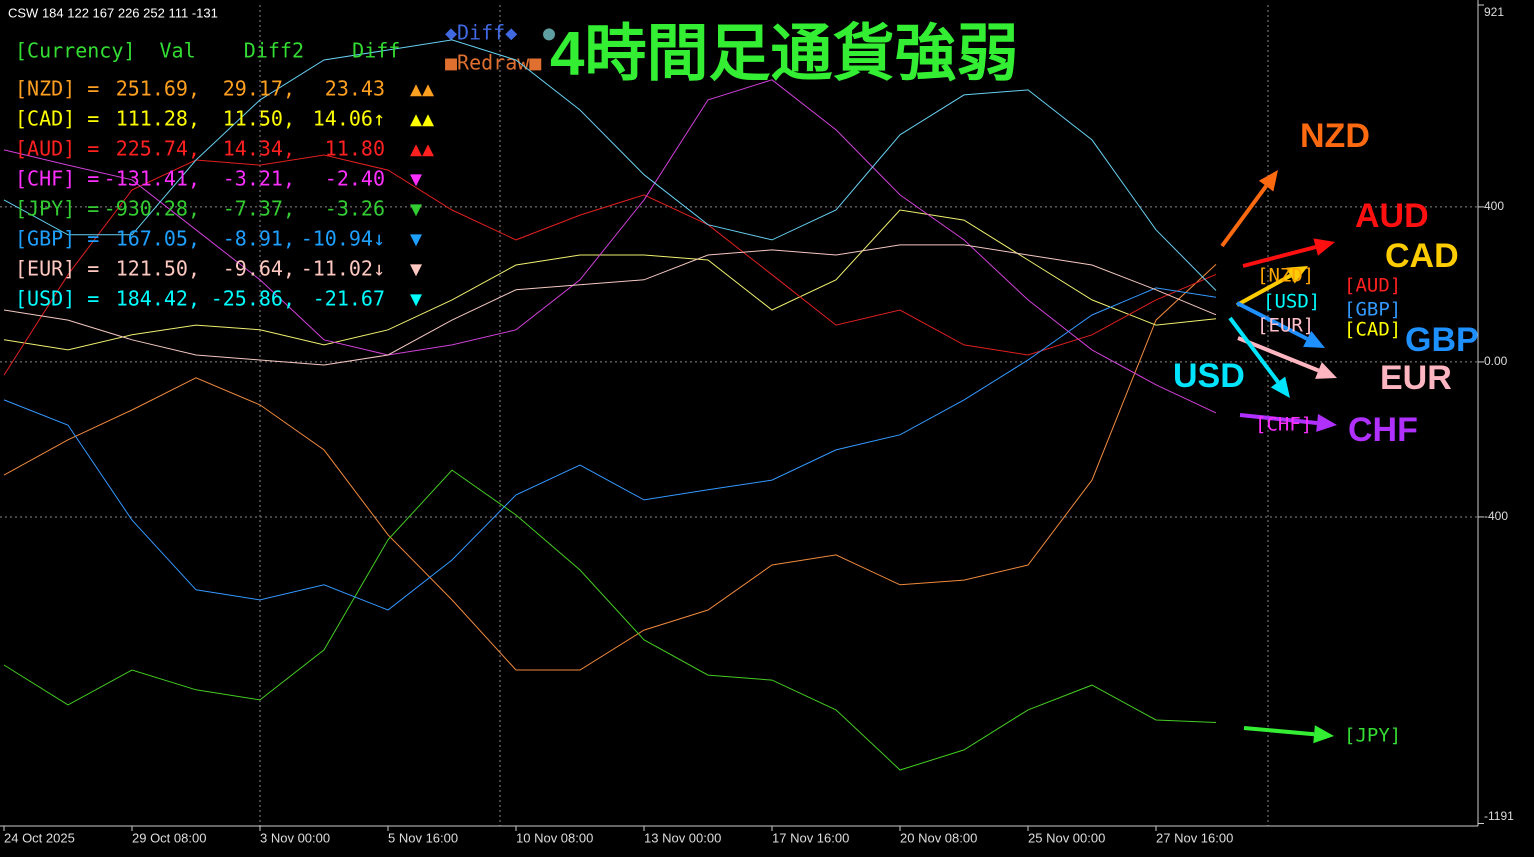 This screenshot has width=1534, height=857. I want to click on redraw-button: ■Redraw■, so click(493, 63).